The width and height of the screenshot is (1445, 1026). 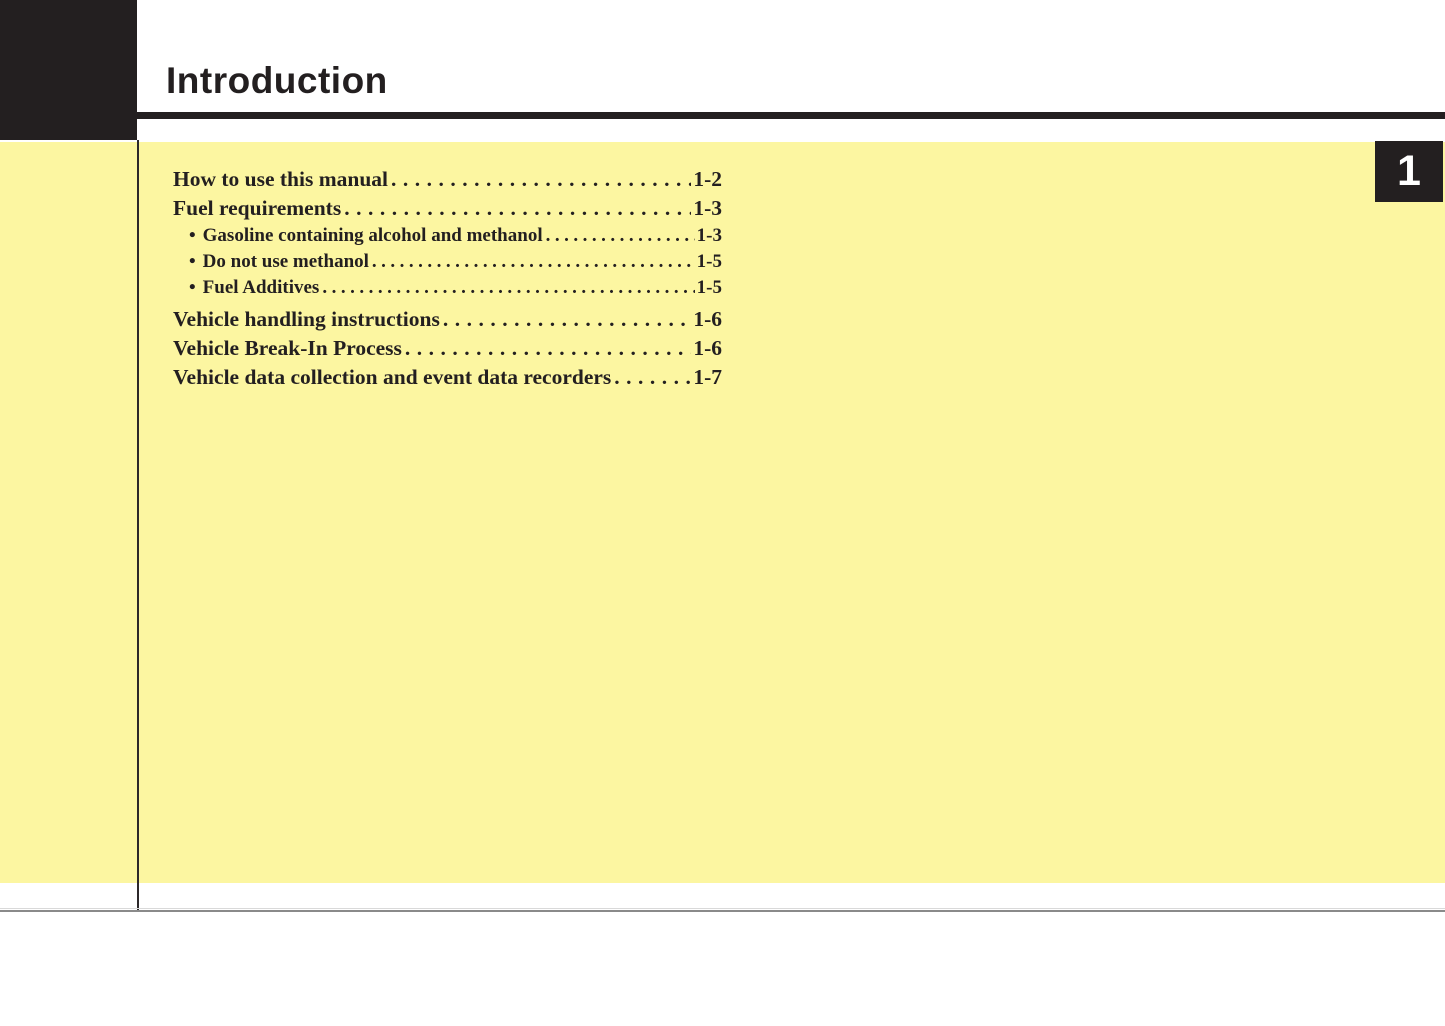 What do you see at coordinates (138, 526) in the screenshot?
I see `vertical-divider` at bounding box center [138, 526].